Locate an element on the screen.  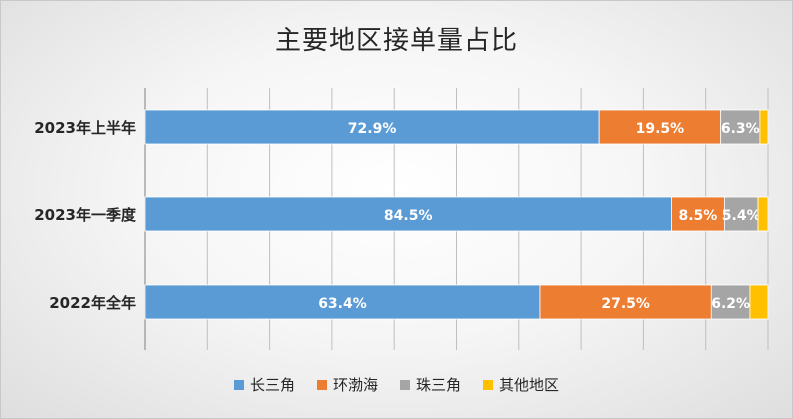
category-label: 2022年全年 is located at coordinates (92, 303).